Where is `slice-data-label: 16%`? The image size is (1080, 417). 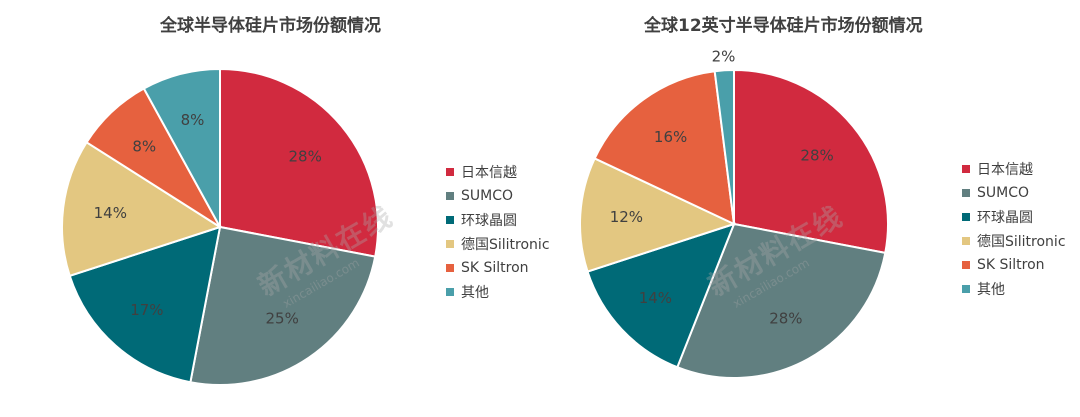
slice-data-label: 16% is located at coordinates (670, 137).